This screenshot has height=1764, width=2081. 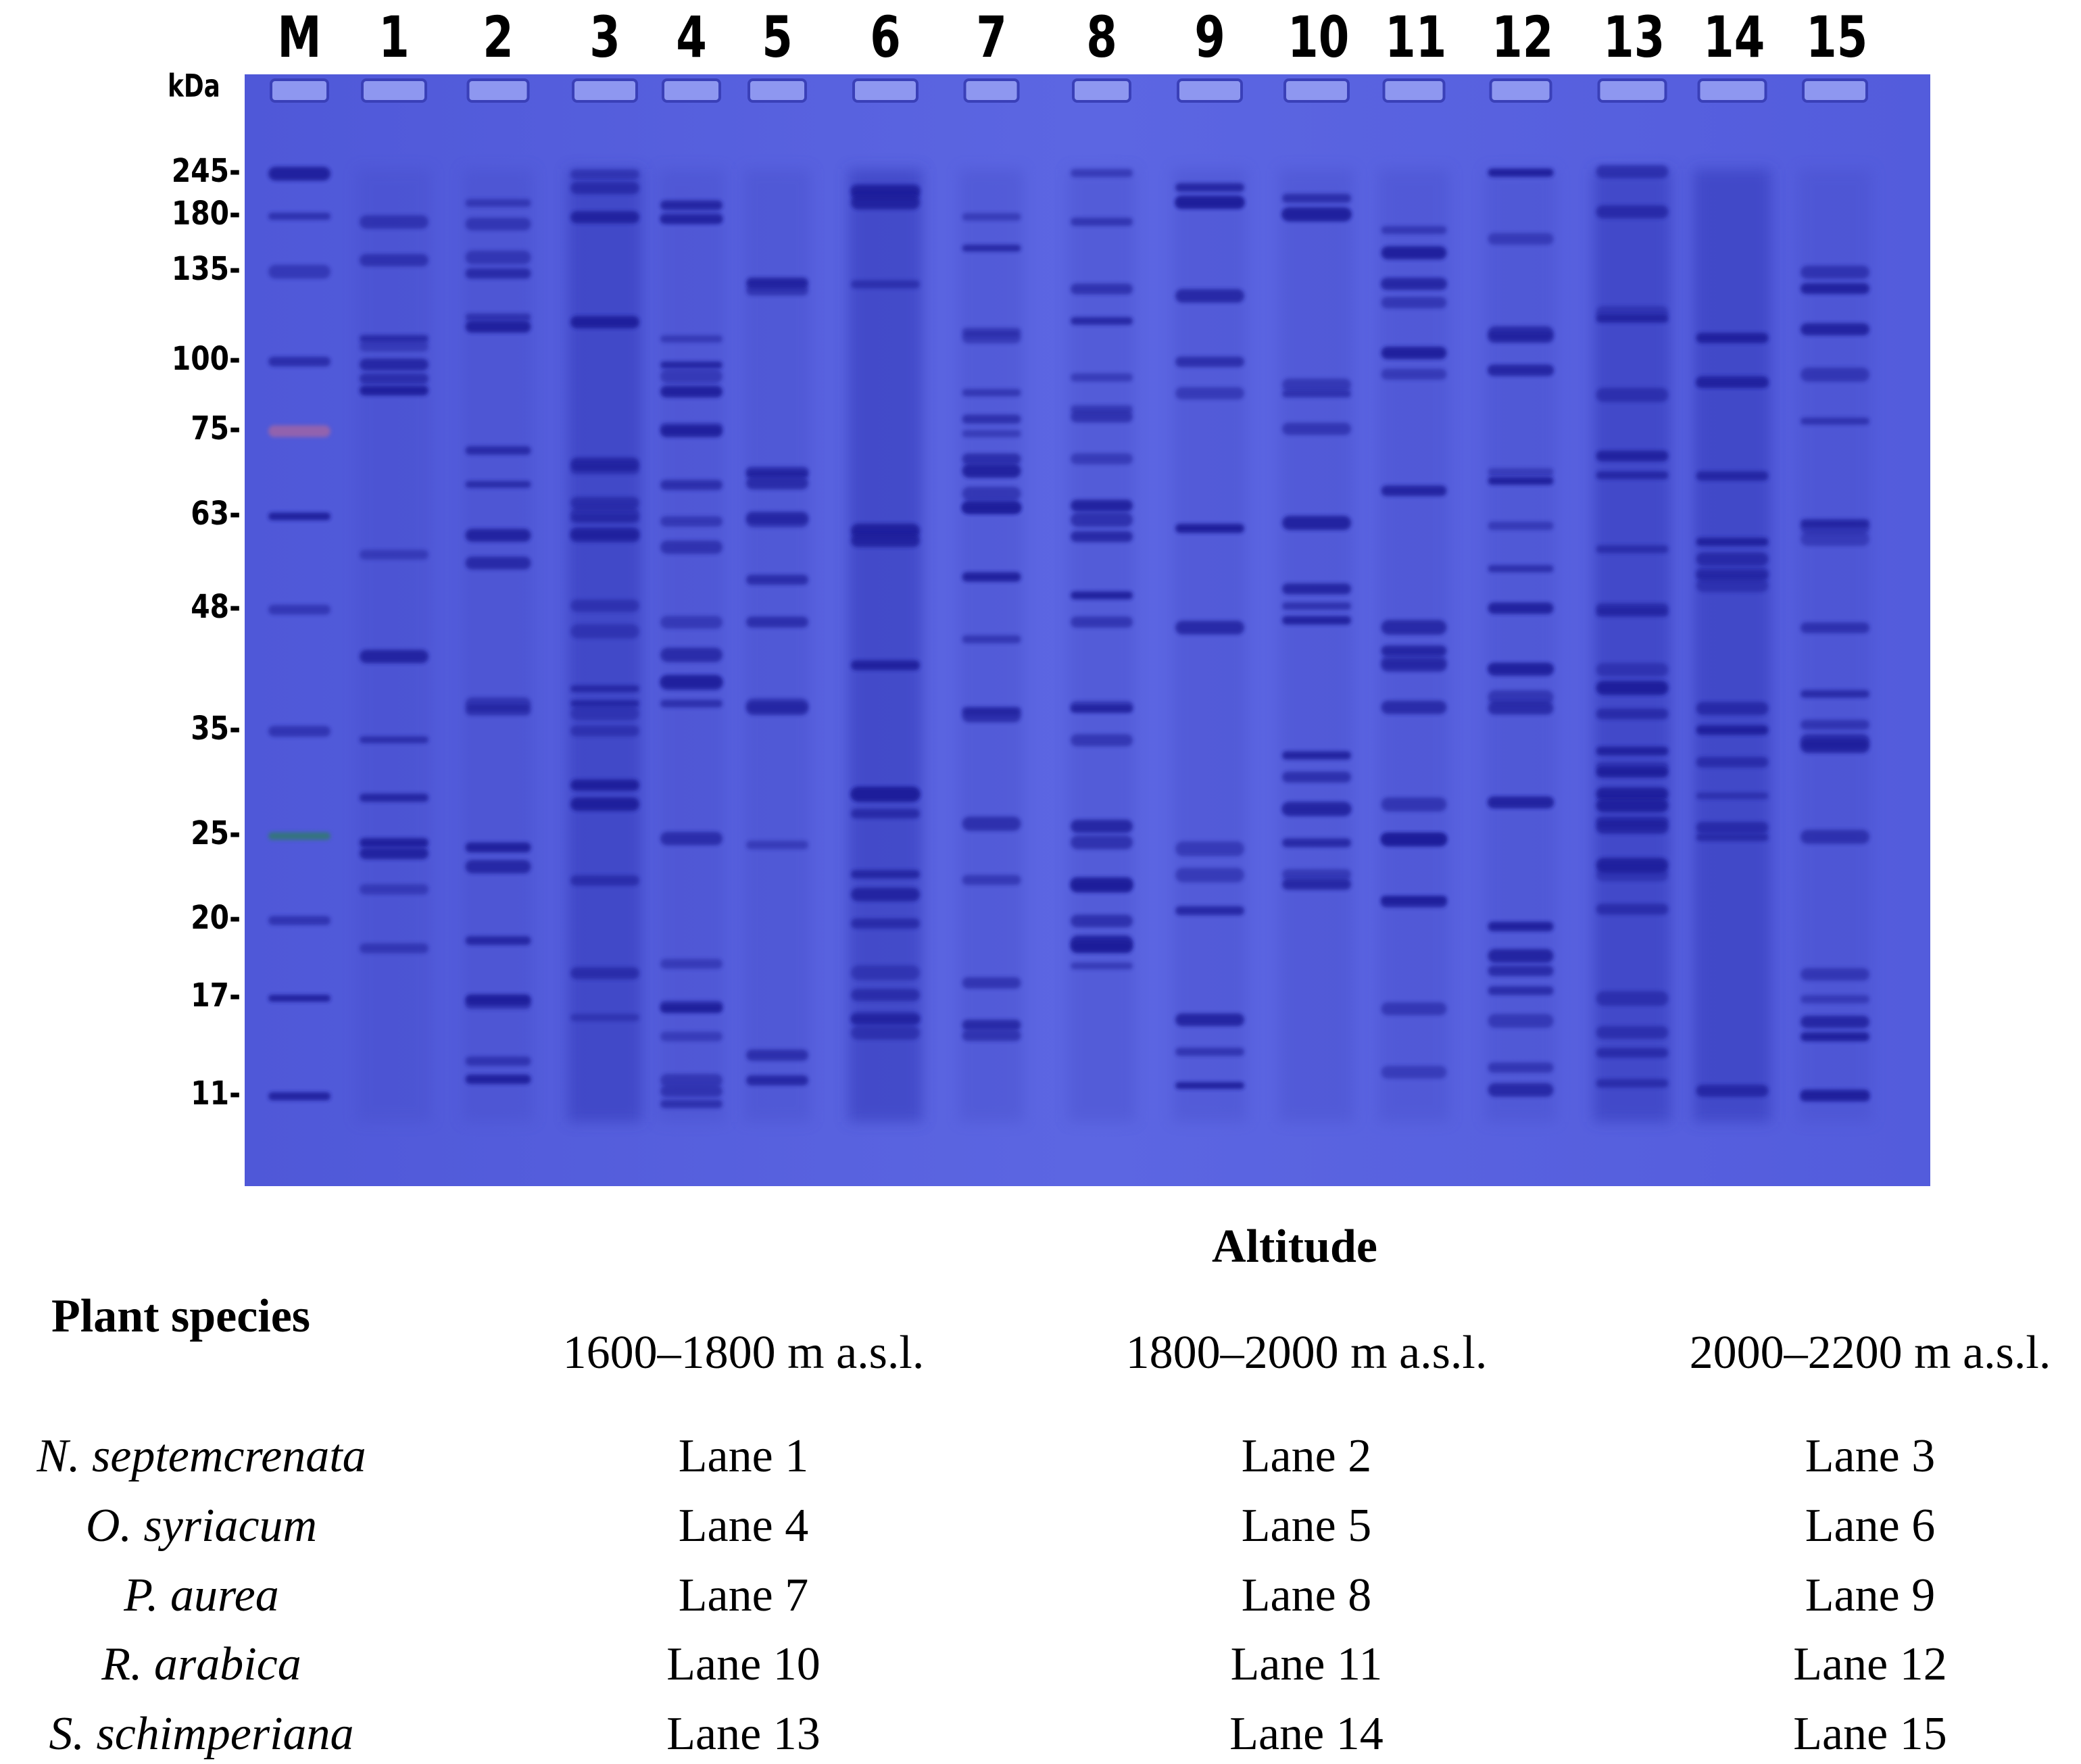 I want to click on species-name: N. septemcrenata, so click(x=201, y=1456).